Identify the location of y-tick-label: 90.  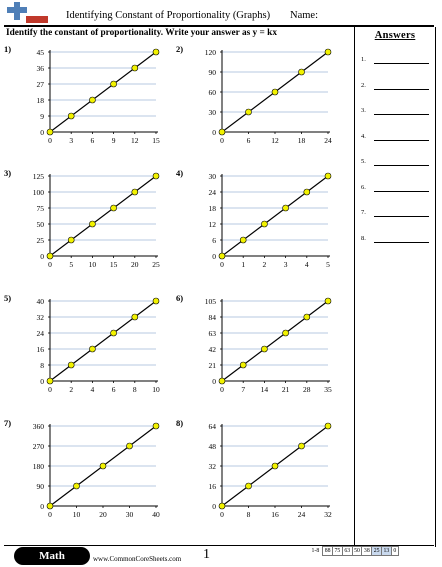
(41, 486).